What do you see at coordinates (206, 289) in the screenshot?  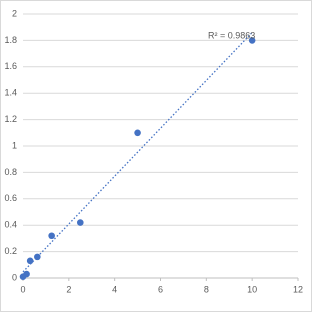 I see `x-tick-label: 8` at bounding box center [206, 289].